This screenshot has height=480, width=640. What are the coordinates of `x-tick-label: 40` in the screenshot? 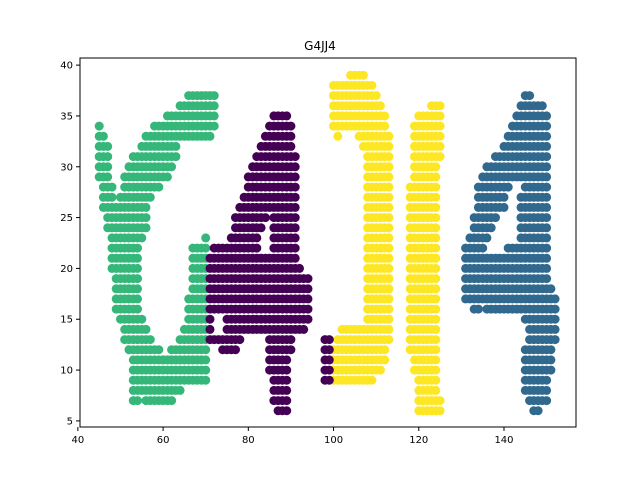 It's located at (78, 440).